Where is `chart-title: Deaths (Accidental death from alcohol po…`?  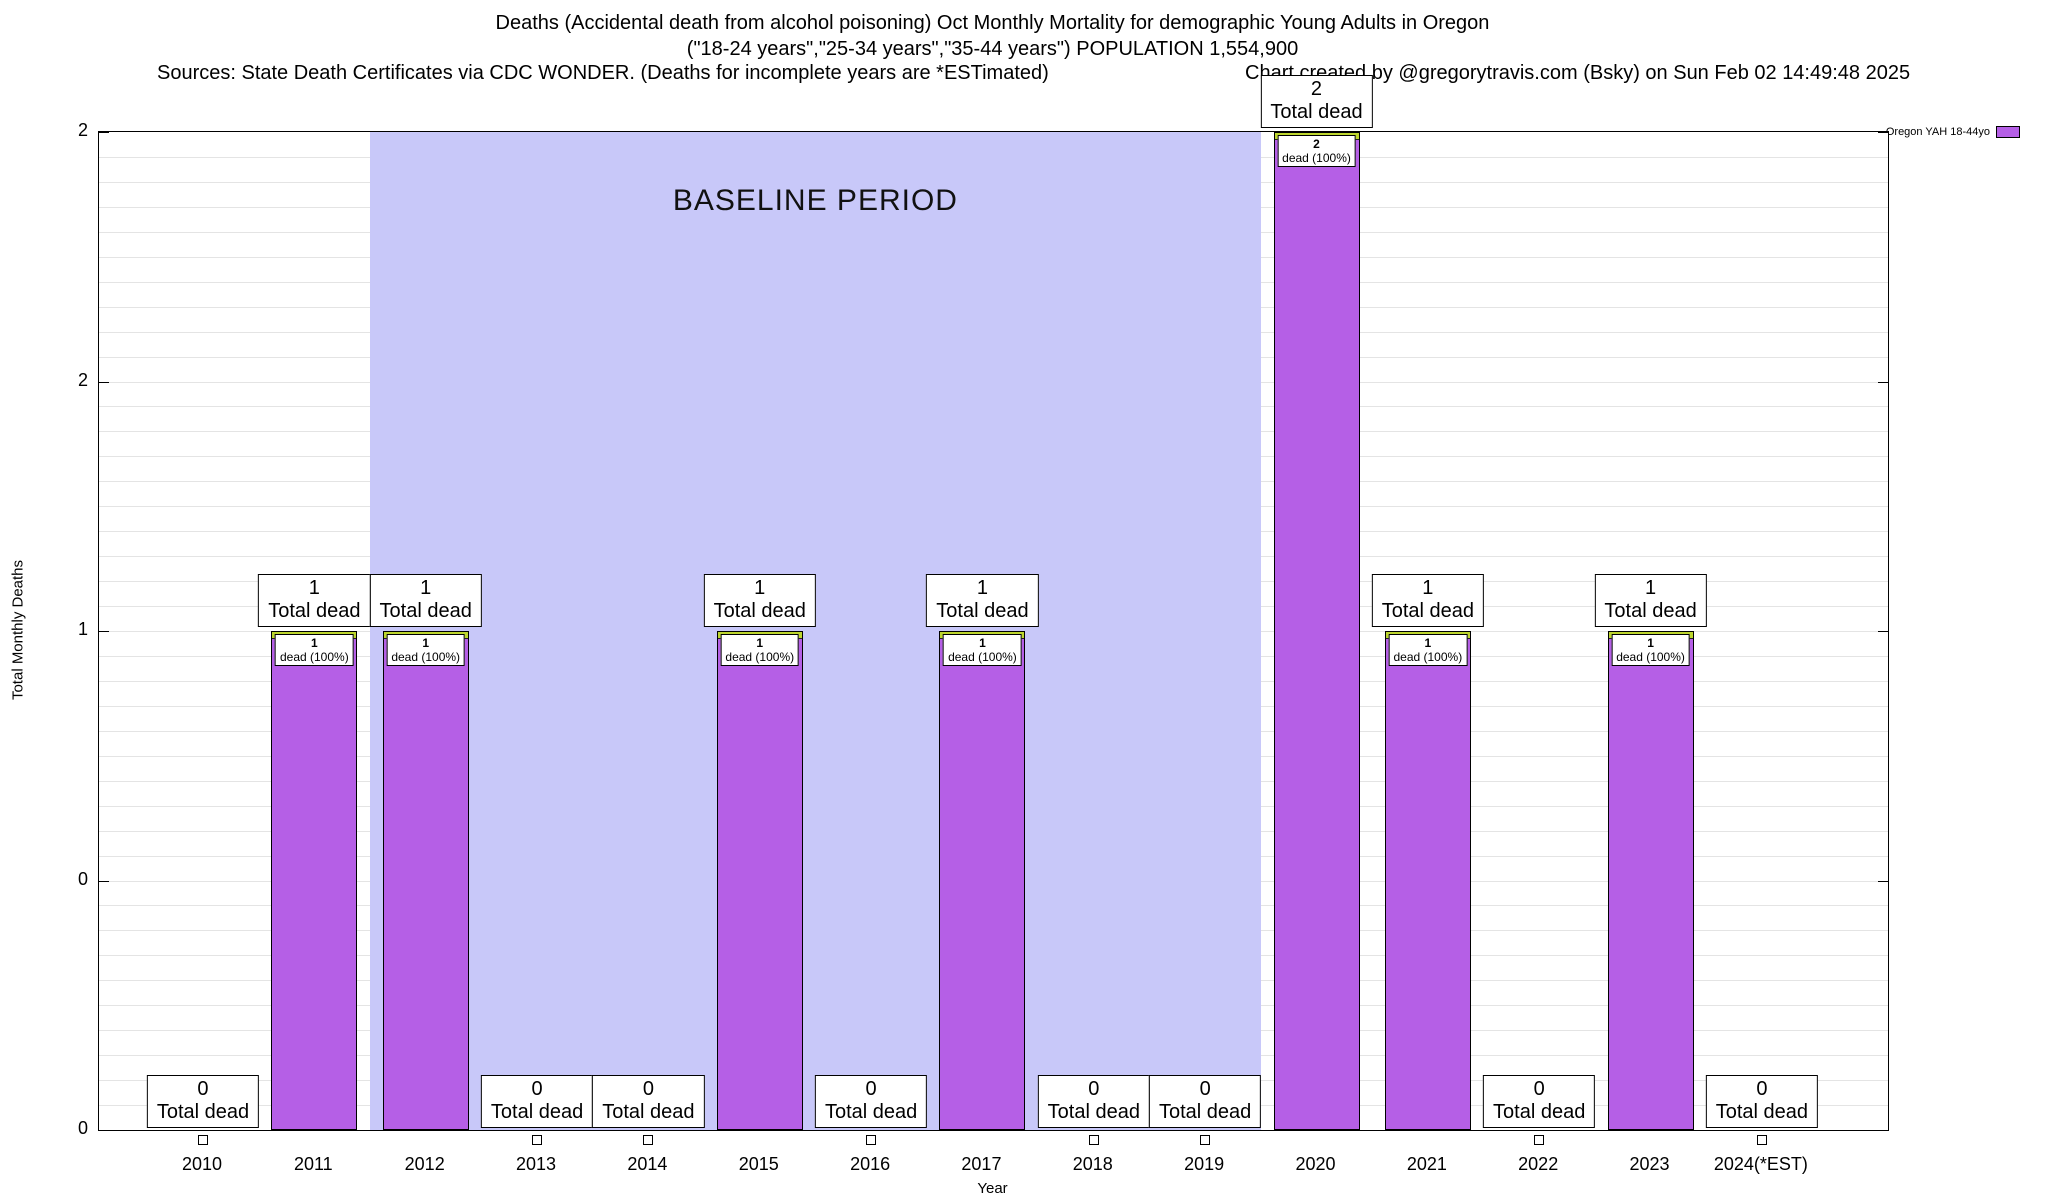
chart-title: Deaths (Accidental death from alcohol po… is located at coordinates (992, 23).